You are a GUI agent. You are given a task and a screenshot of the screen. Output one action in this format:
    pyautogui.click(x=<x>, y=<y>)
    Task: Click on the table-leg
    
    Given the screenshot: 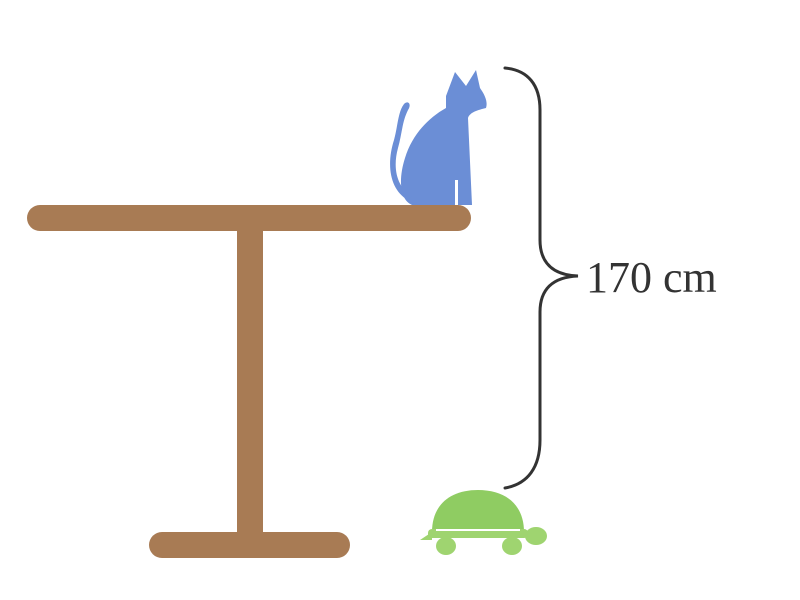 What is the action you would take?
    pyautogui.click(x=250, y=382)
    